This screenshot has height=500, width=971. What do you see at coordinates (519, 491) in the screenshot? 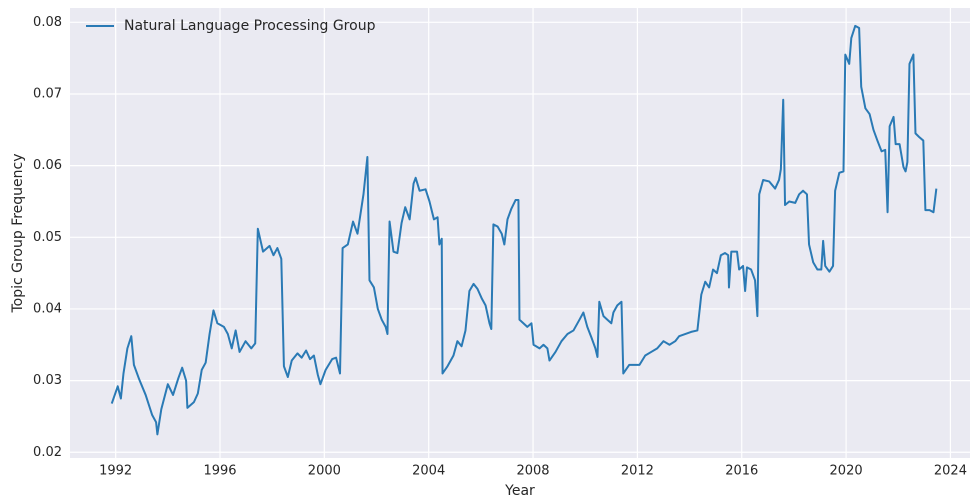
I see `x-axis-label: Year` at bounding box center [519, 491].